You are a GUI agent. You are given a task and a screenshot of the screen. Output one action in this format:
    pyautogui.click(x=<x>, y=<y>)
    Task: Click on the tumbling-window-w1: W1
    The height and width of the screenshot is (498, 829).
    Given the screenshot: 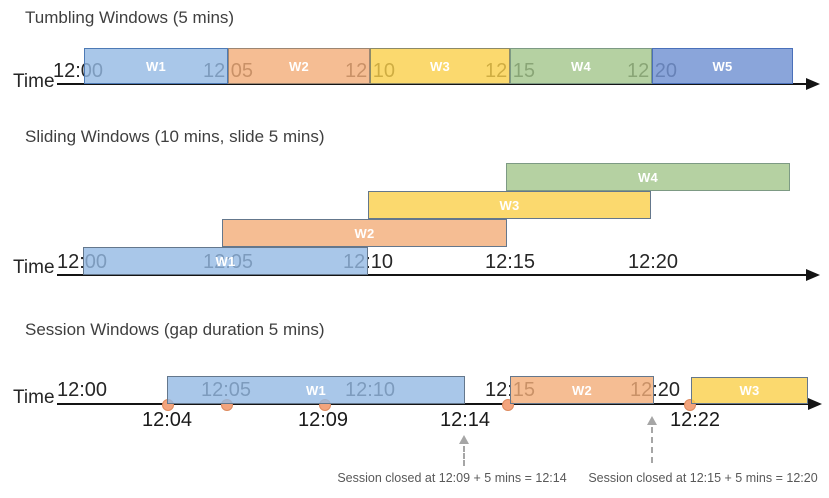 What is the action you would take?
    pyautogui.click(x=156, y=66)
    